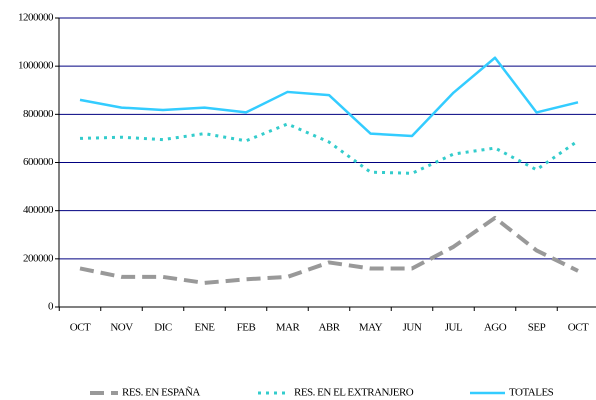 This screenshot has width=596, height=400. I want to click on x-tick-label: ABR, so click(329, 328).